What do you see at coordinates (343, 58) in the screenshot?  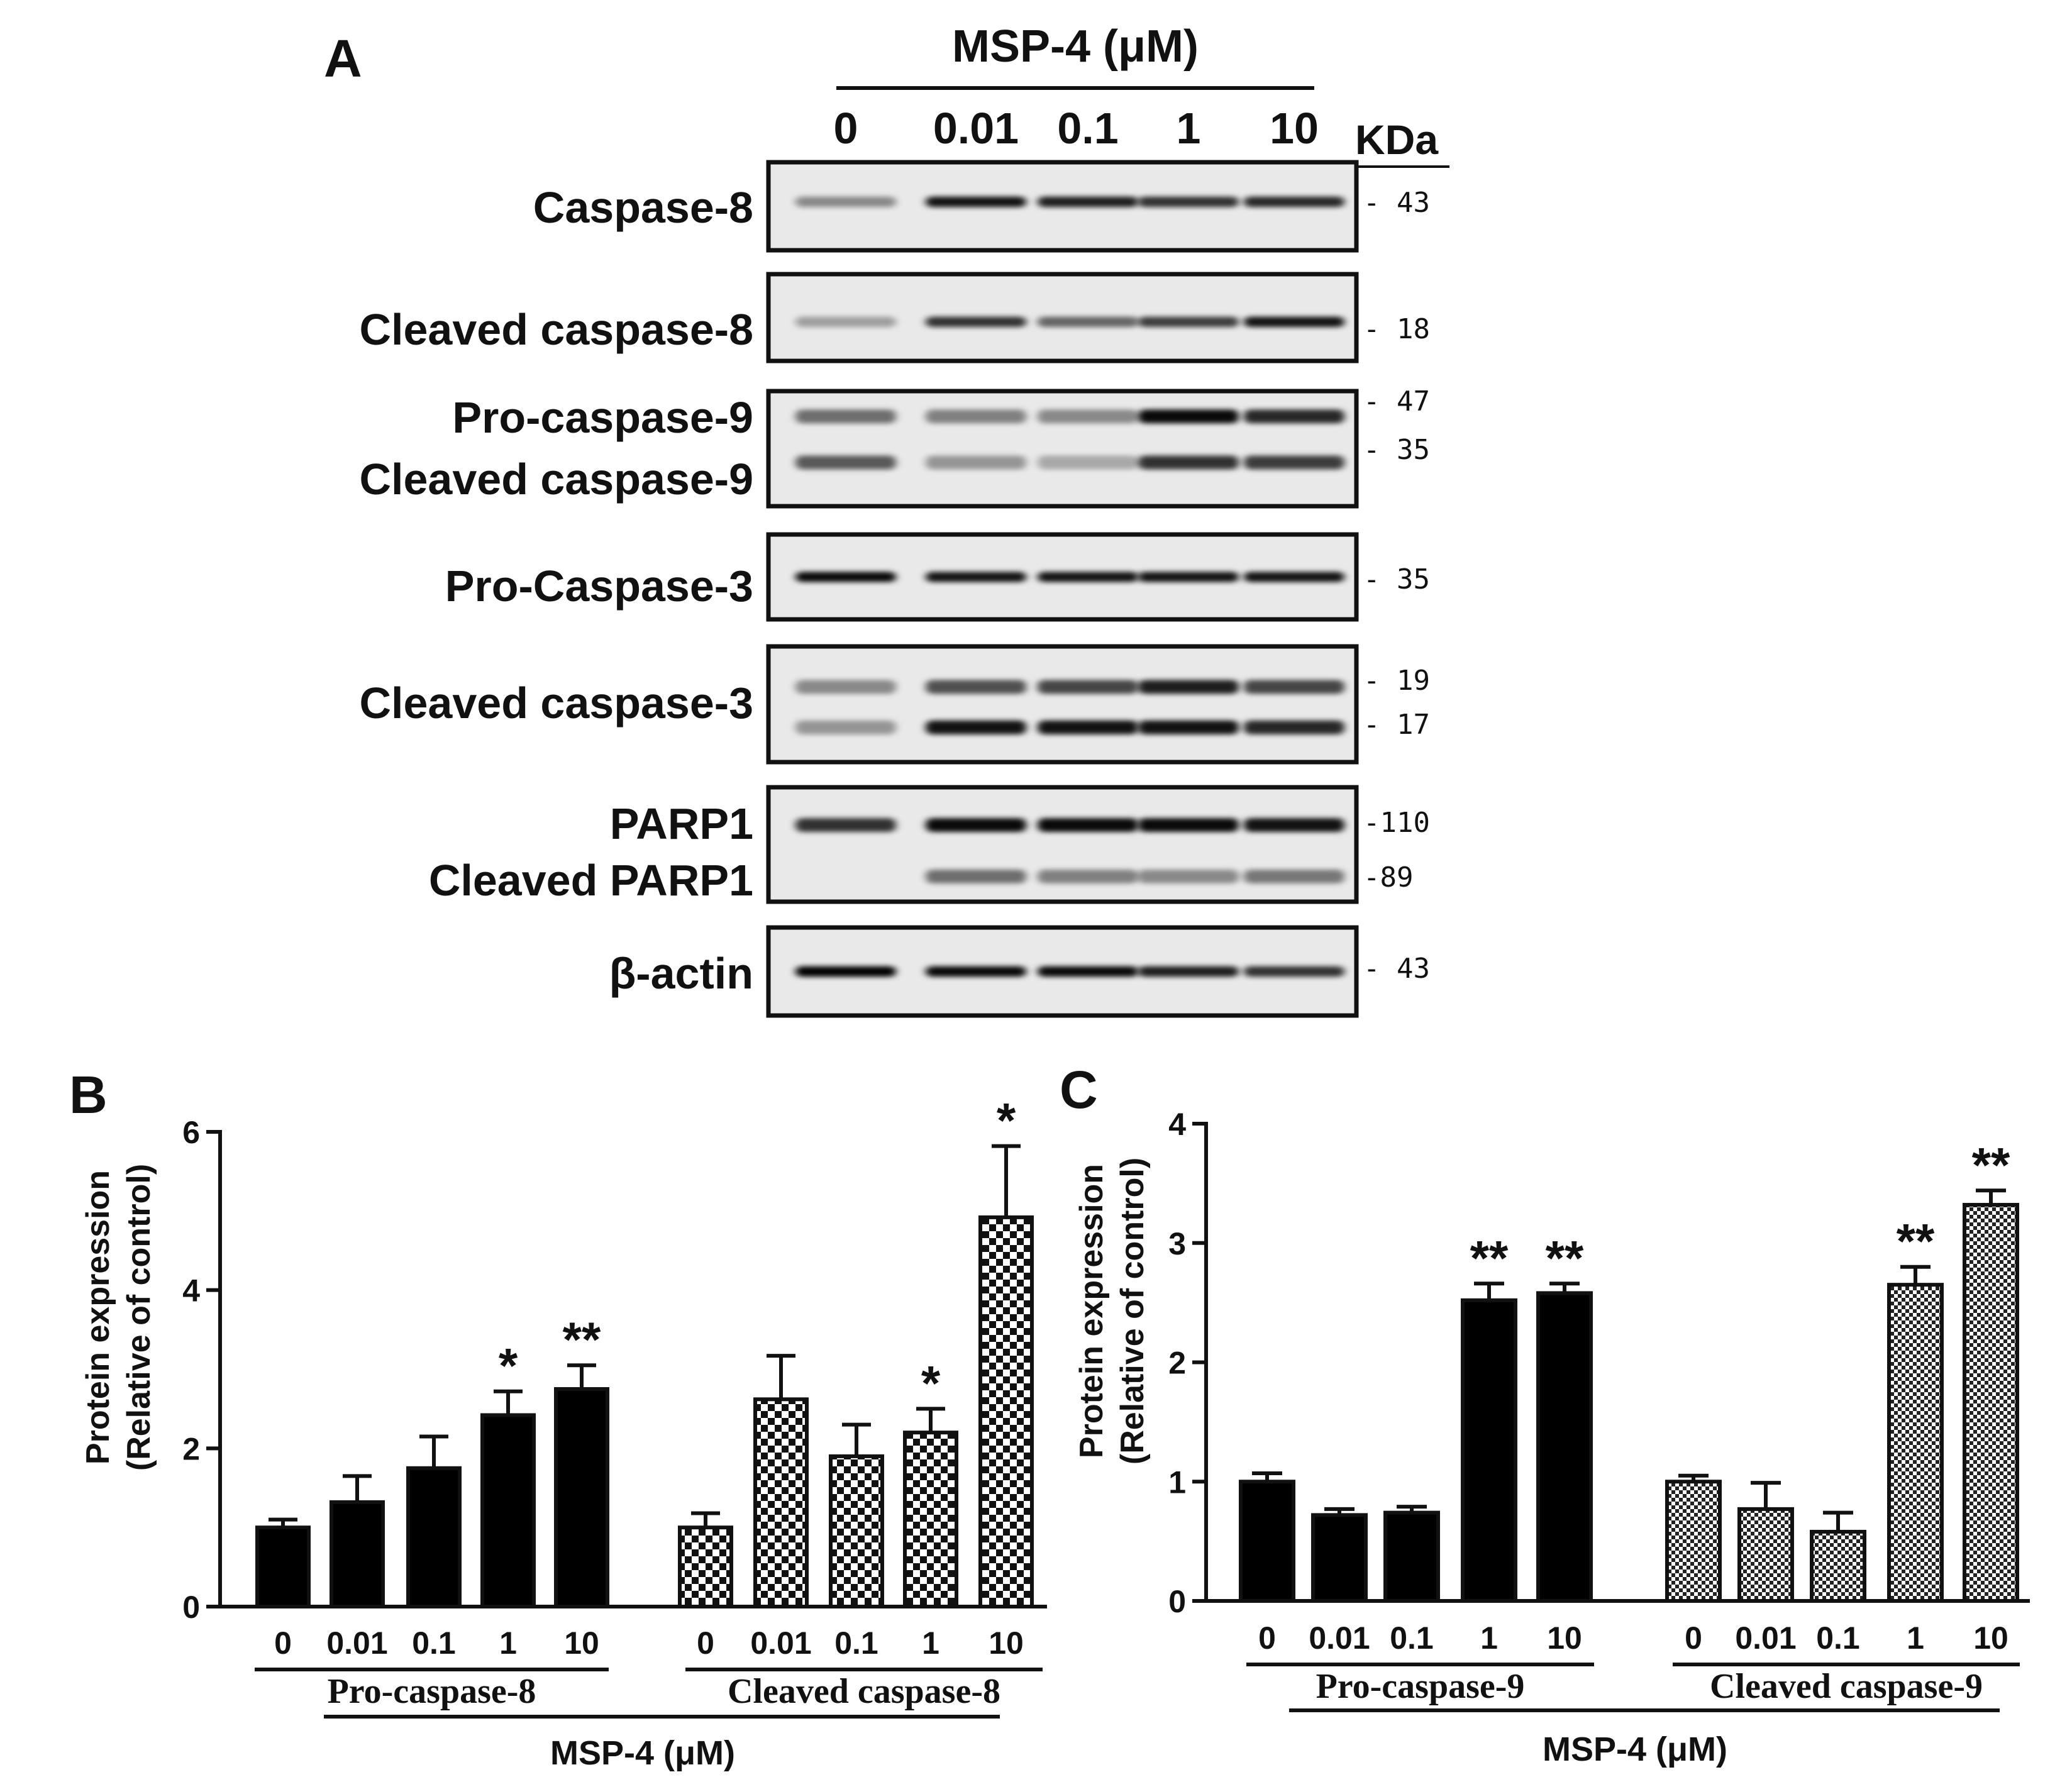 I see `panel-a-label: A` at bounding box center [343, 58].